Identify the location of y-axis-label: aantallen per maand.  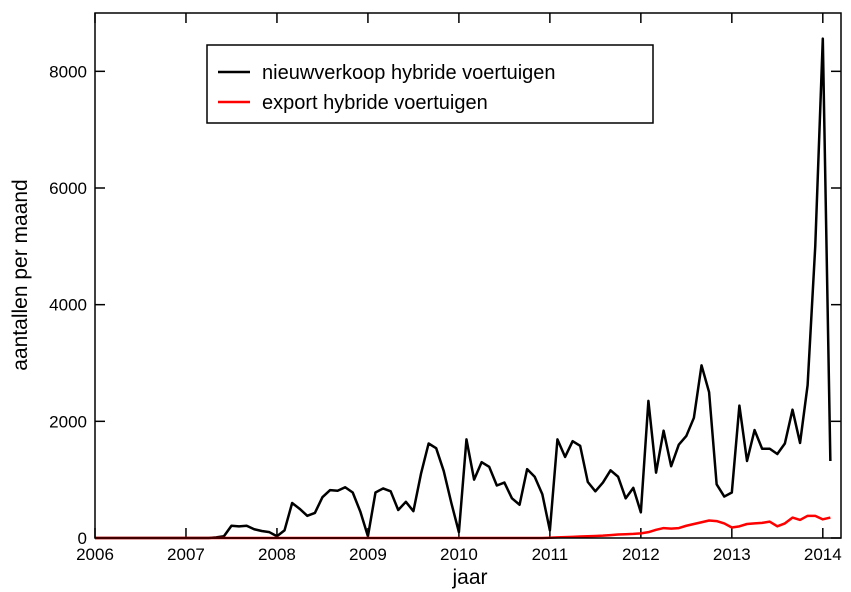
(20, 274).